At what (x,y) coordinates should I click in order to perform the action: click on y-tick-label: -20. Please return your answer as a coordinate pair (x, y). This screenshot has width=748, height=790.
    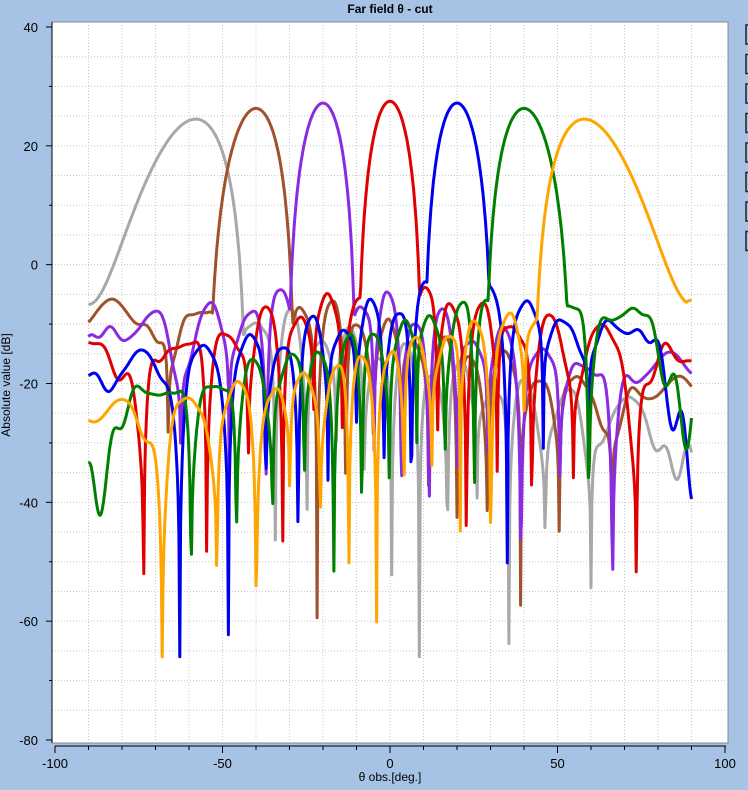
    Looking at the image, I should click on (28, 384).